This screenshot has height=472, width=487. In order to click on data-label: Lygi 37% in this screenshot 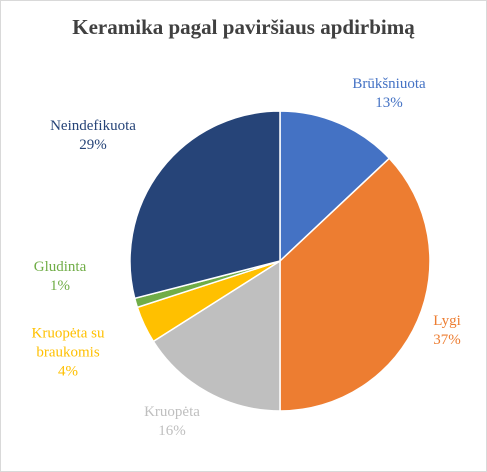, I will do `click(447, 331)`.